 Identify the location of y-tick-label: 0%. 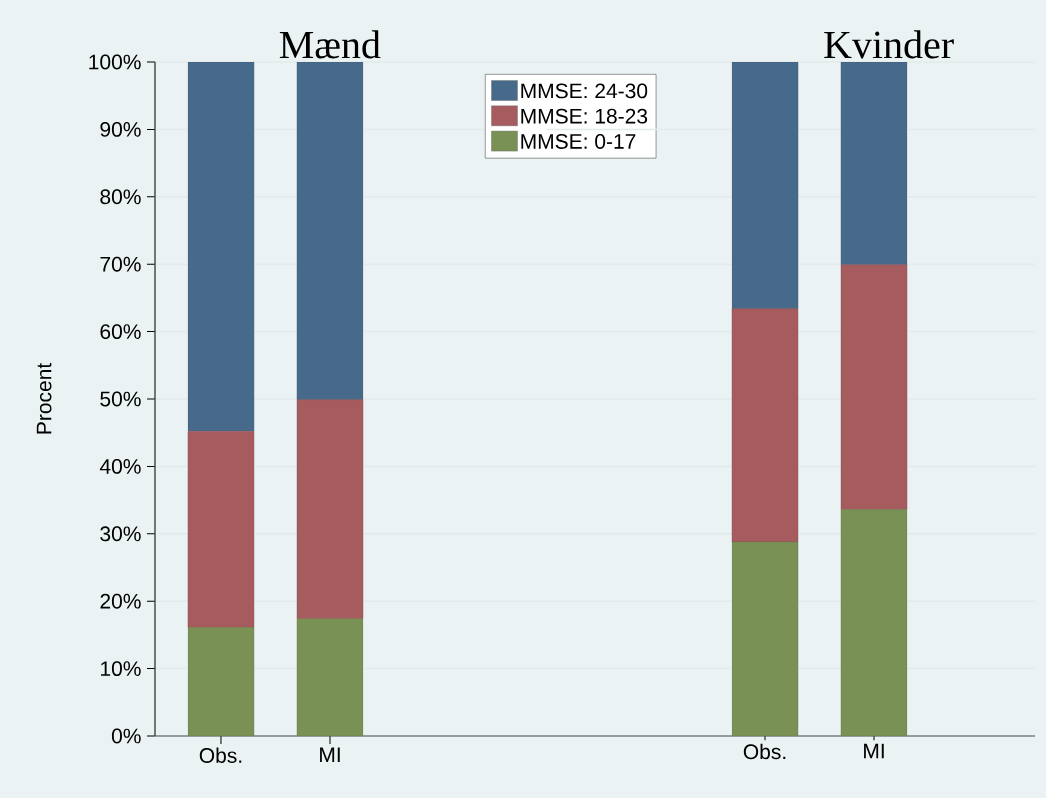
(126, 736).